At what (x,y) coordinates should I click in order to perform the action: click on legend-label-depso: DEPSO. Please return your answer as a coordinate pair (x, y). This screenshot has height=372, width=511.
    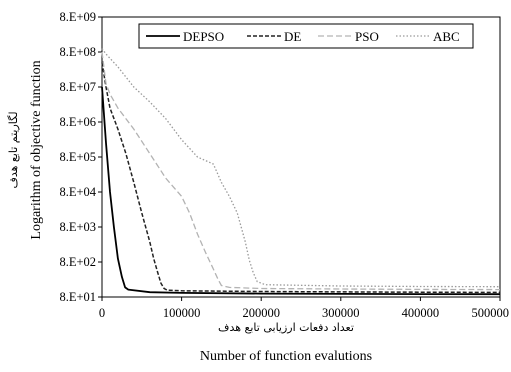
    Looking at the image, I should click on (203, 36).